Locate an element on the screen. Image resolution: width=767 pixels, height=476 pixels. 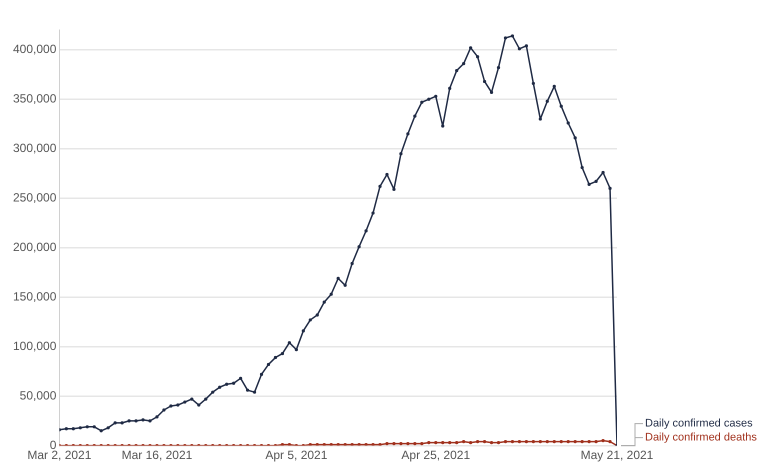
text: Daily confirmed cases is located at coordinates (699, 424).